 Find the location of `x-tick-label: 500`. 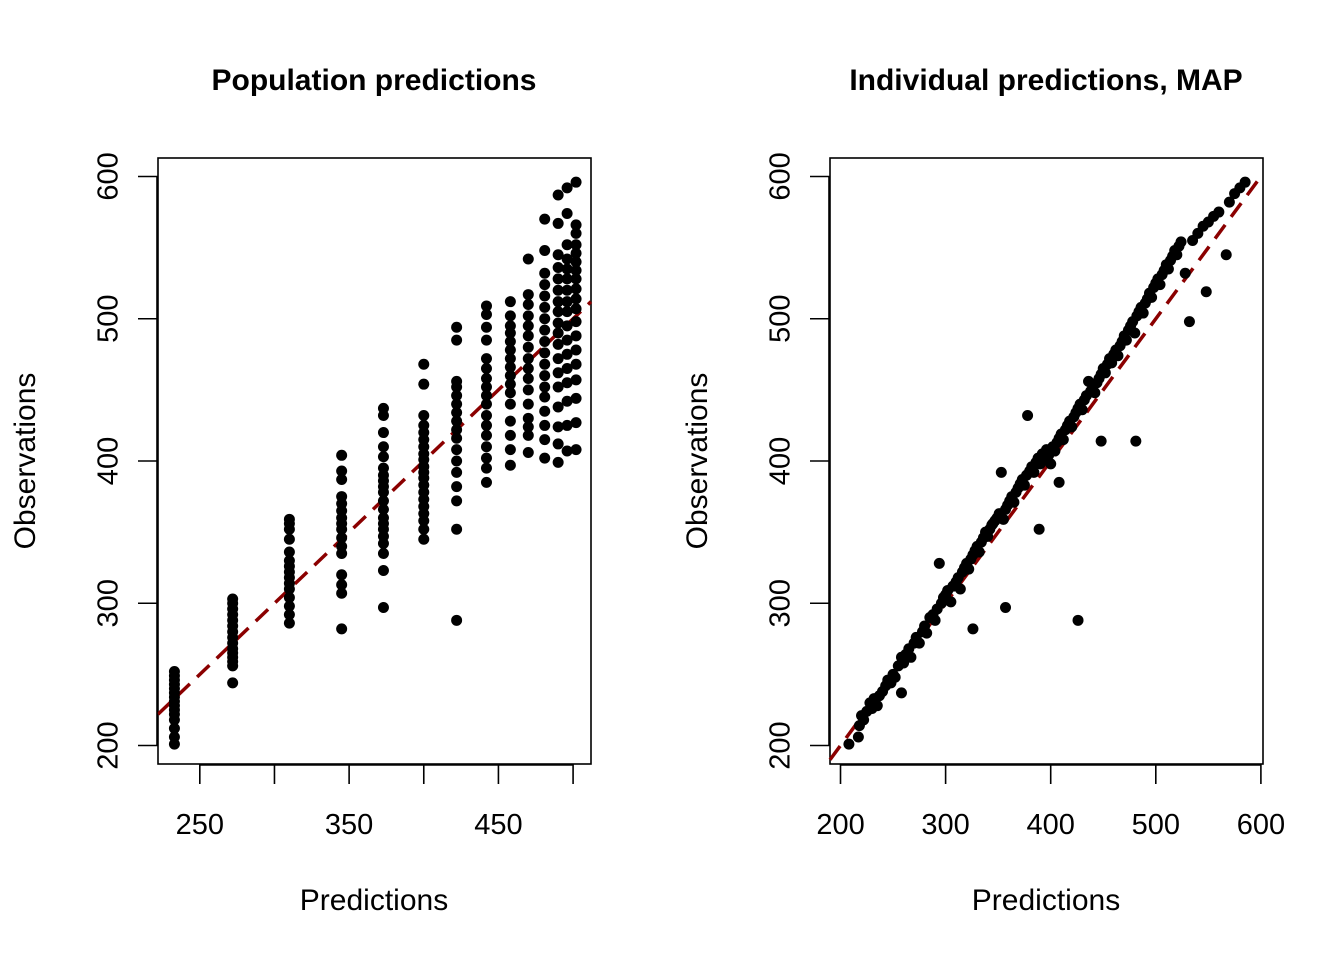

x-tick-label: 500 is located at coordinates (1156, 825).